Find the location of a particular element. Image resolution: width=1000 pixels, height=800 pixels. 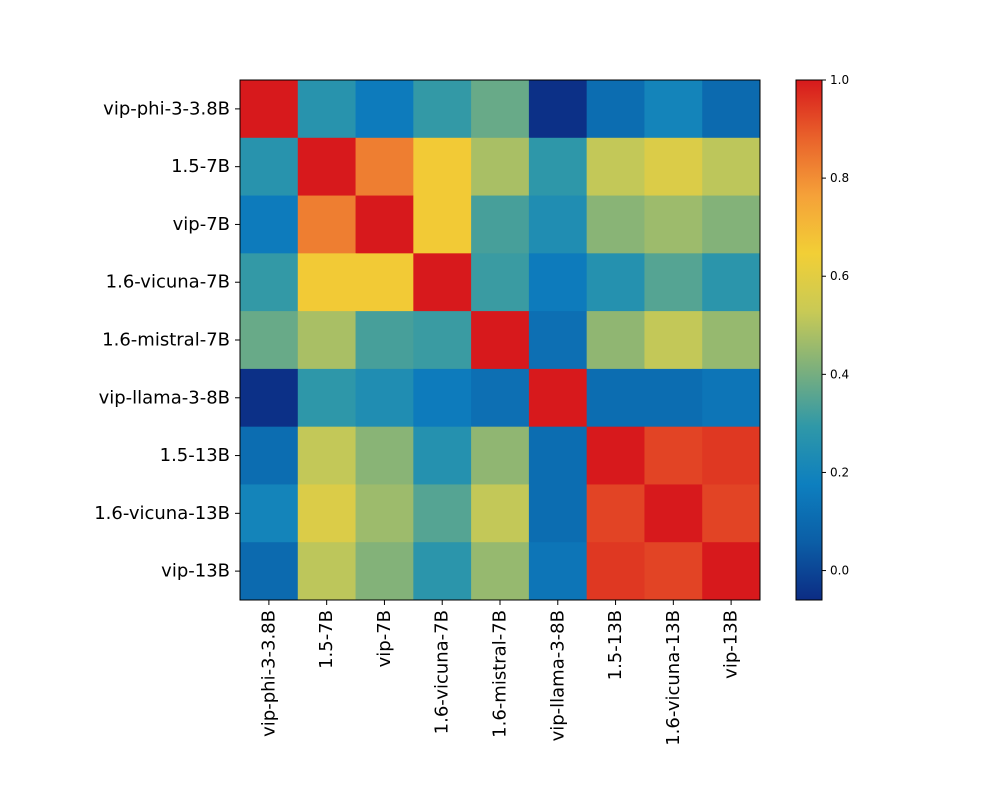

x-tick-label: vip-13B is located at coordinates (731, 644).